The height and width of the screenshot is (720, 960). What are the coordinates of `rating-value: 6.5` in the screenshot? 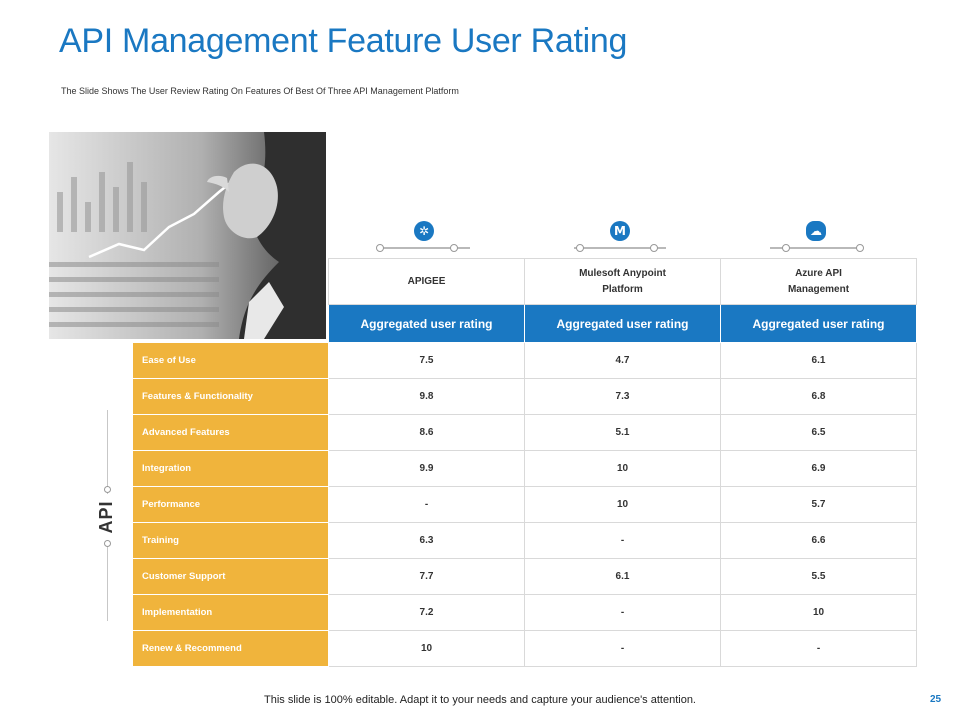 It's located at (818, 432).